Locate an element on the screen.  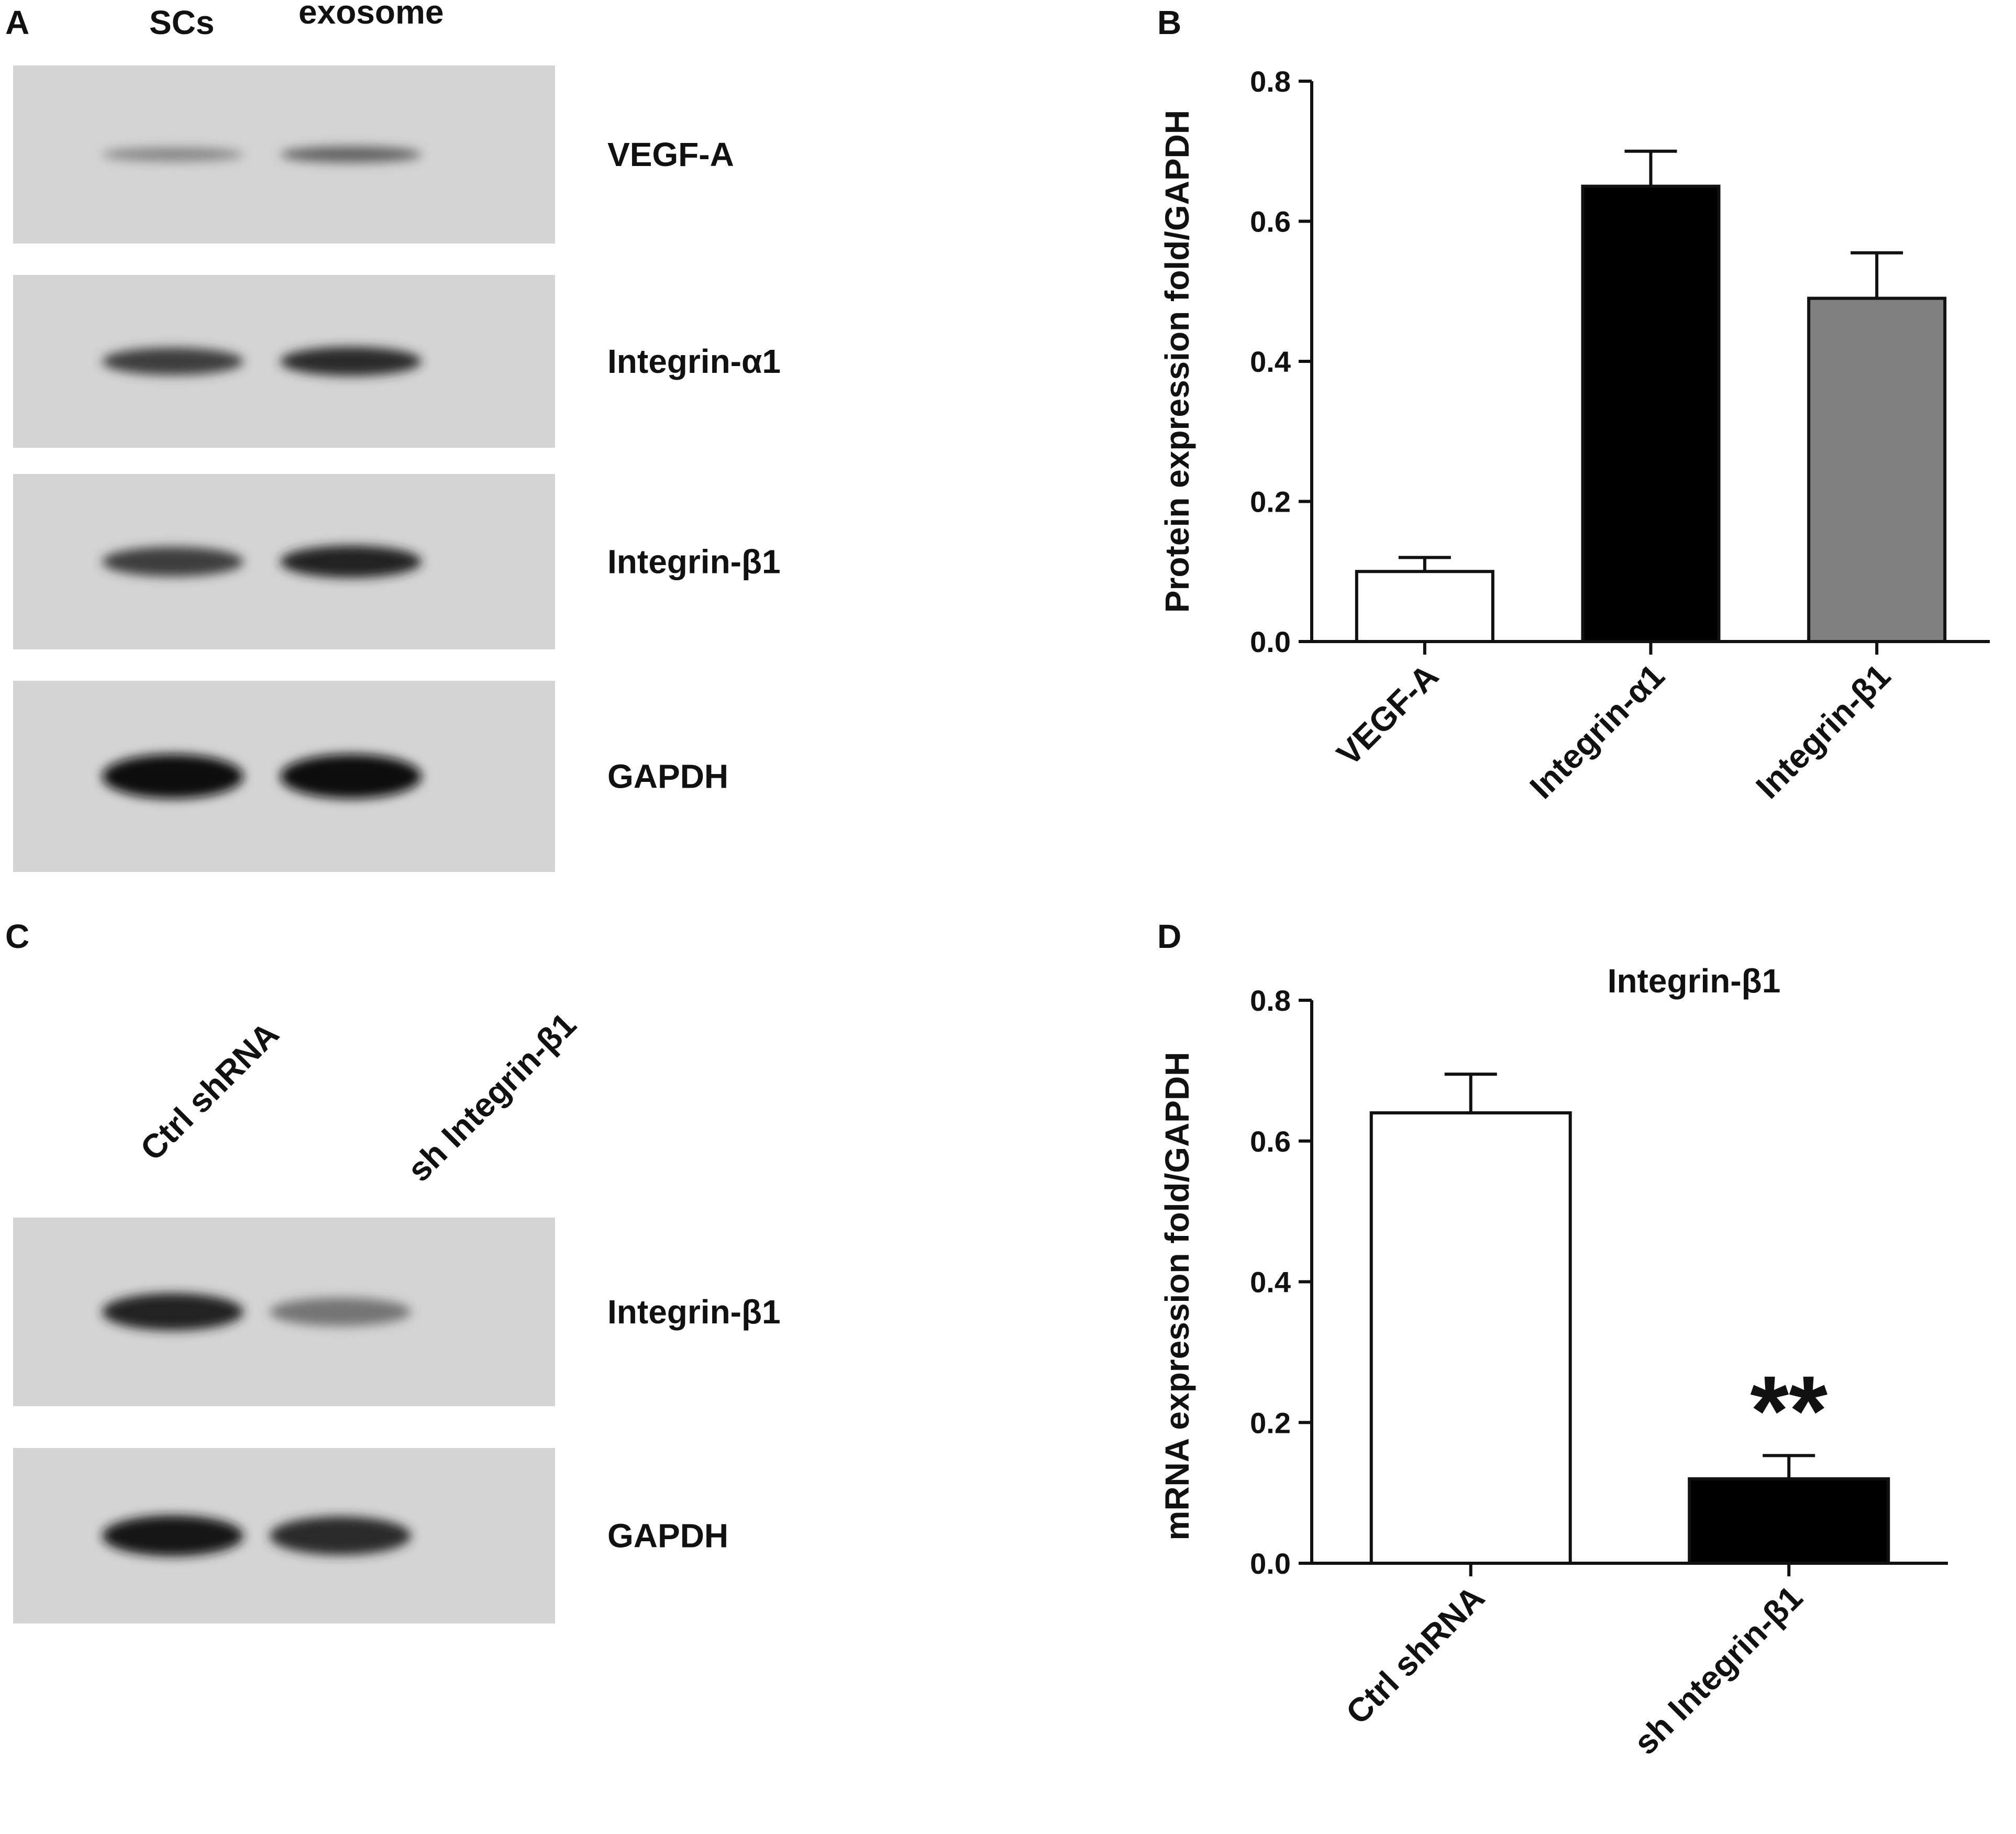
x-tick-label: Ctrl shRNA is located at coordinates (1415, 1654).